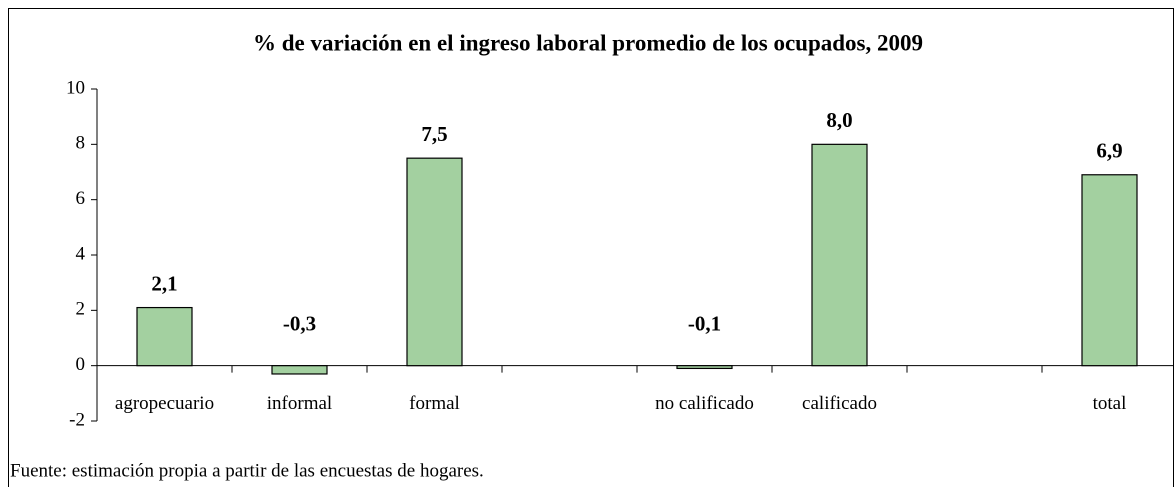 Image resolution: width=1174 pixels, height=487 pixels. I want to click on value-label: 7,5, so click(434, 134).